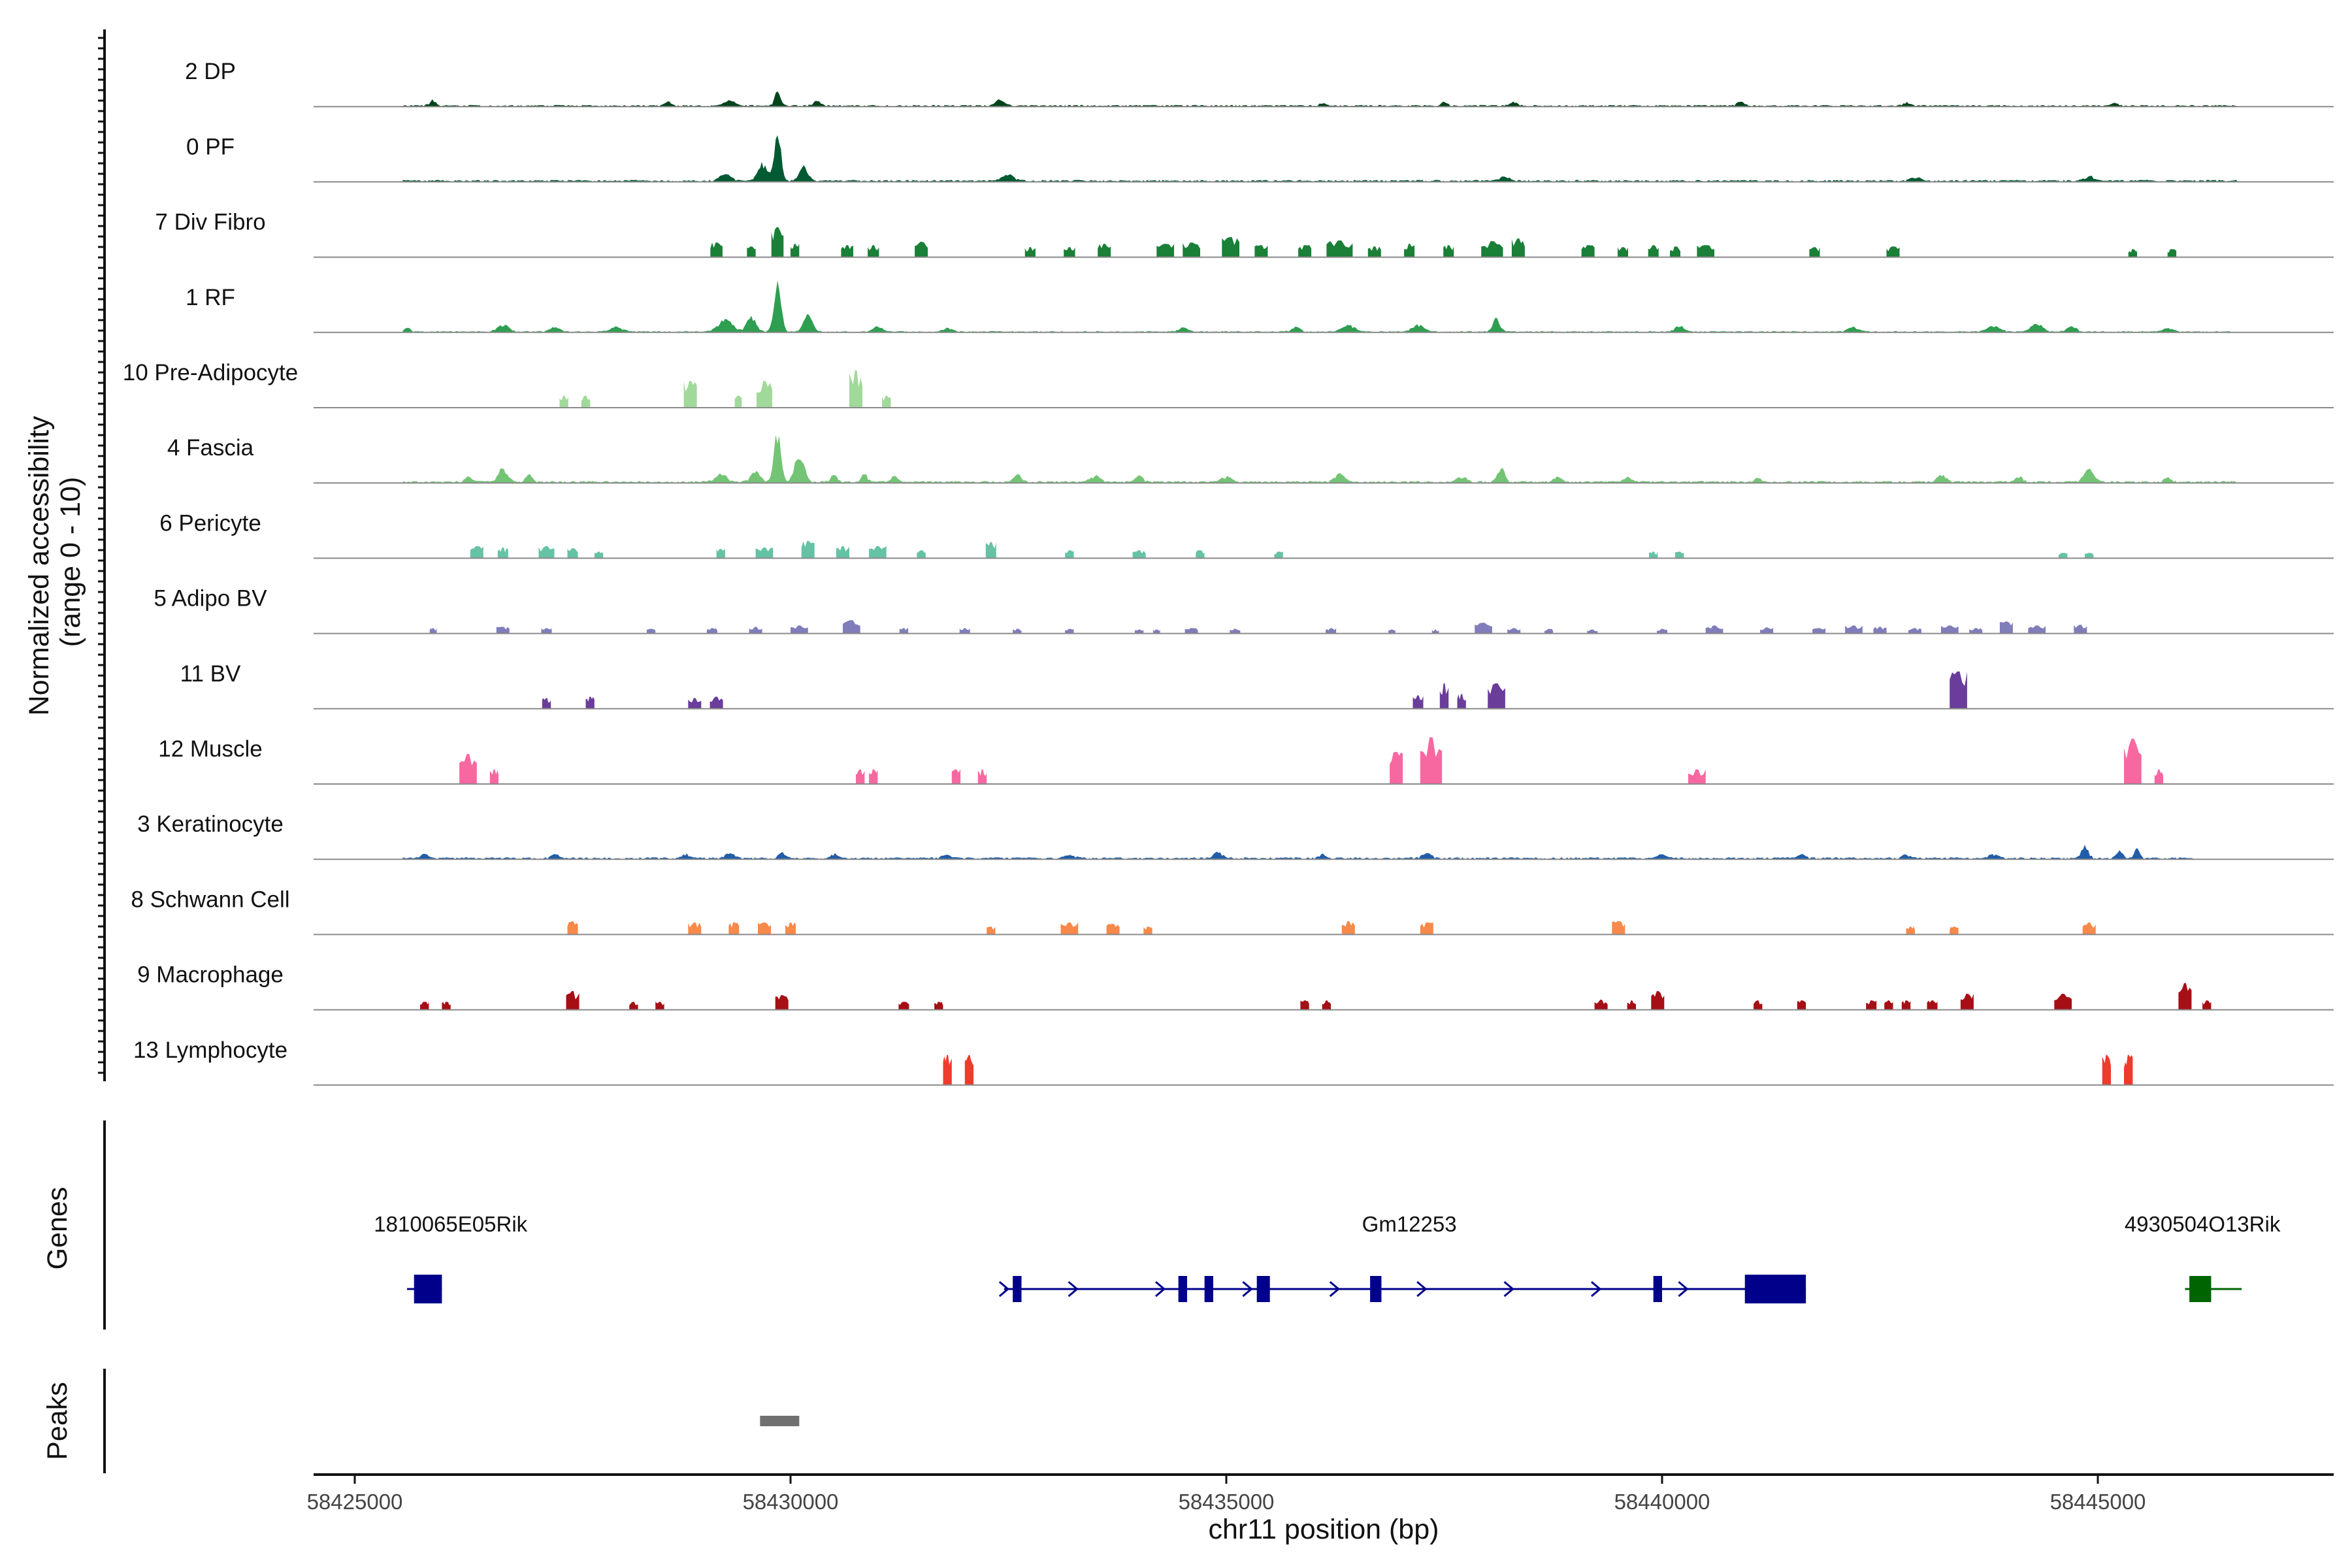 The image size is (2352, 1568). What do you see at coordinates (1324, 1529) in the screenshot?
I see `x-axis-title: chr11 position (bp)` at bounding box center [1324, 1529].